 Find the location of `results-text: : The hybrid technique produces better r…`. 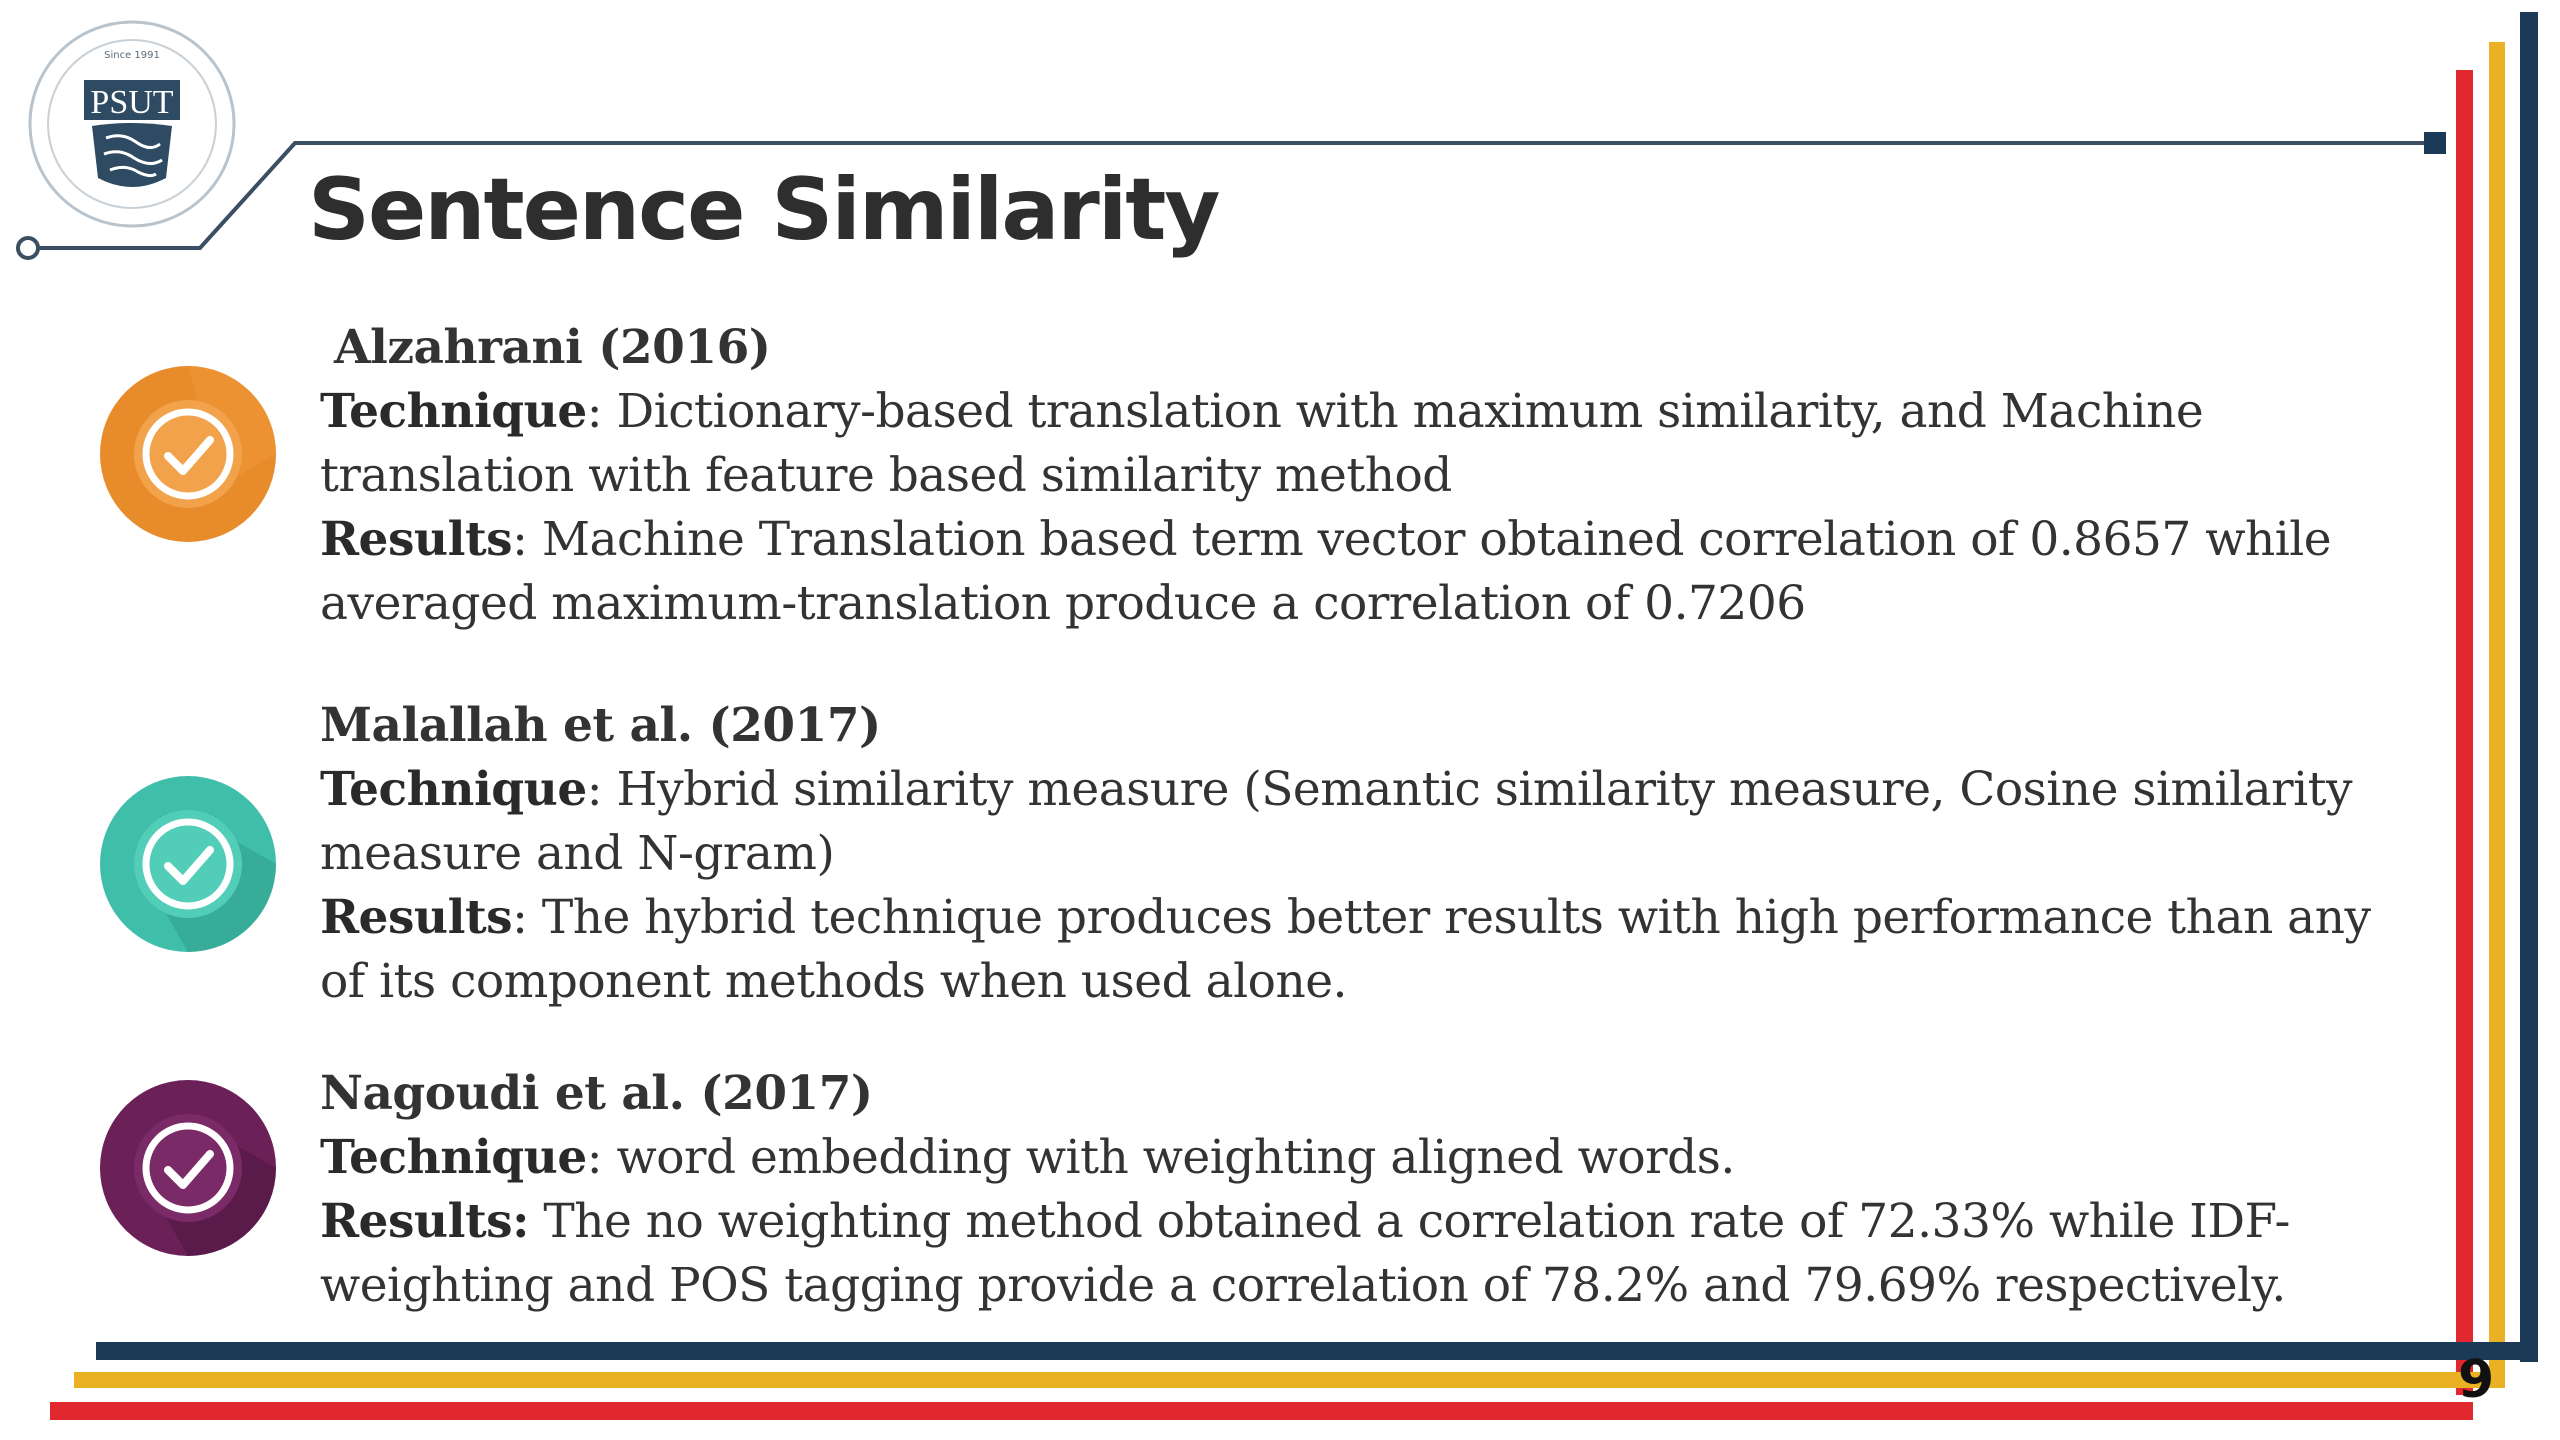

results-text: : The hybrid technique produces better r… is located at coordinates (1345, 949).